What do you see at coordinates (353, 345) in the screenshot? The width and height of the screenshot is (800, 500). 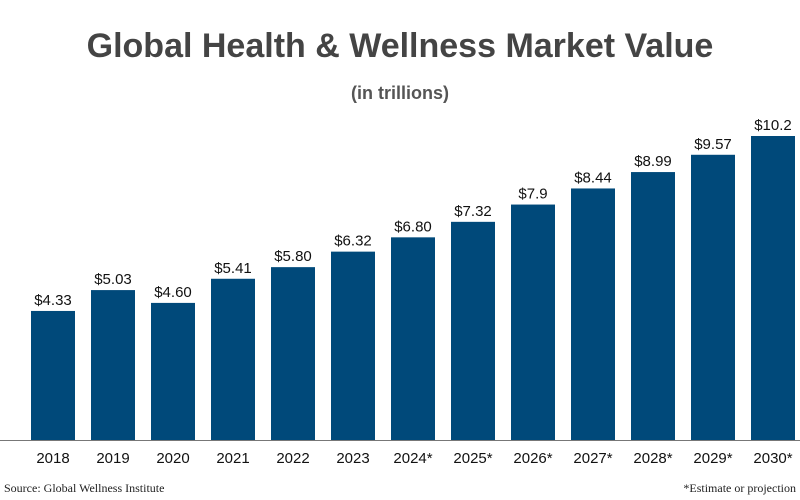 I see `bar-2023` at bounding box center [353, 345].